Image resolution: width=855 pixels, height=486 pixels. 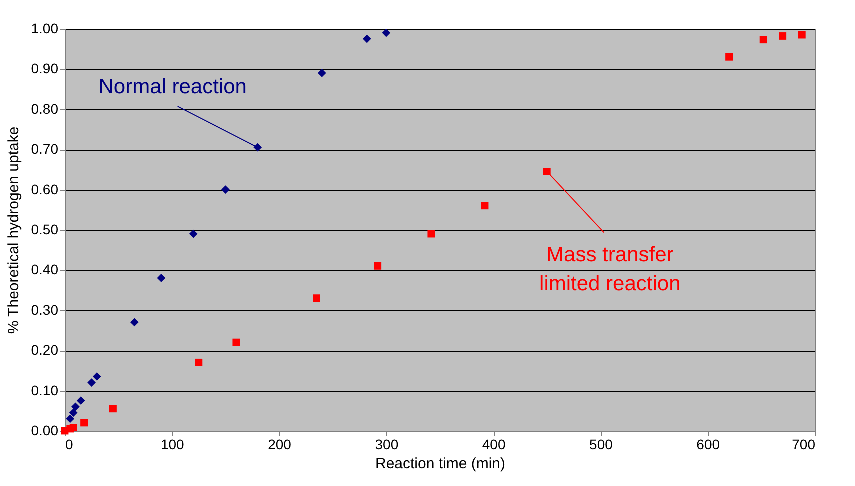 What do you see at coordinates (494, 444) in the screenshot?
I see `x-tick-label: 400` at bounding box center [494, 444].